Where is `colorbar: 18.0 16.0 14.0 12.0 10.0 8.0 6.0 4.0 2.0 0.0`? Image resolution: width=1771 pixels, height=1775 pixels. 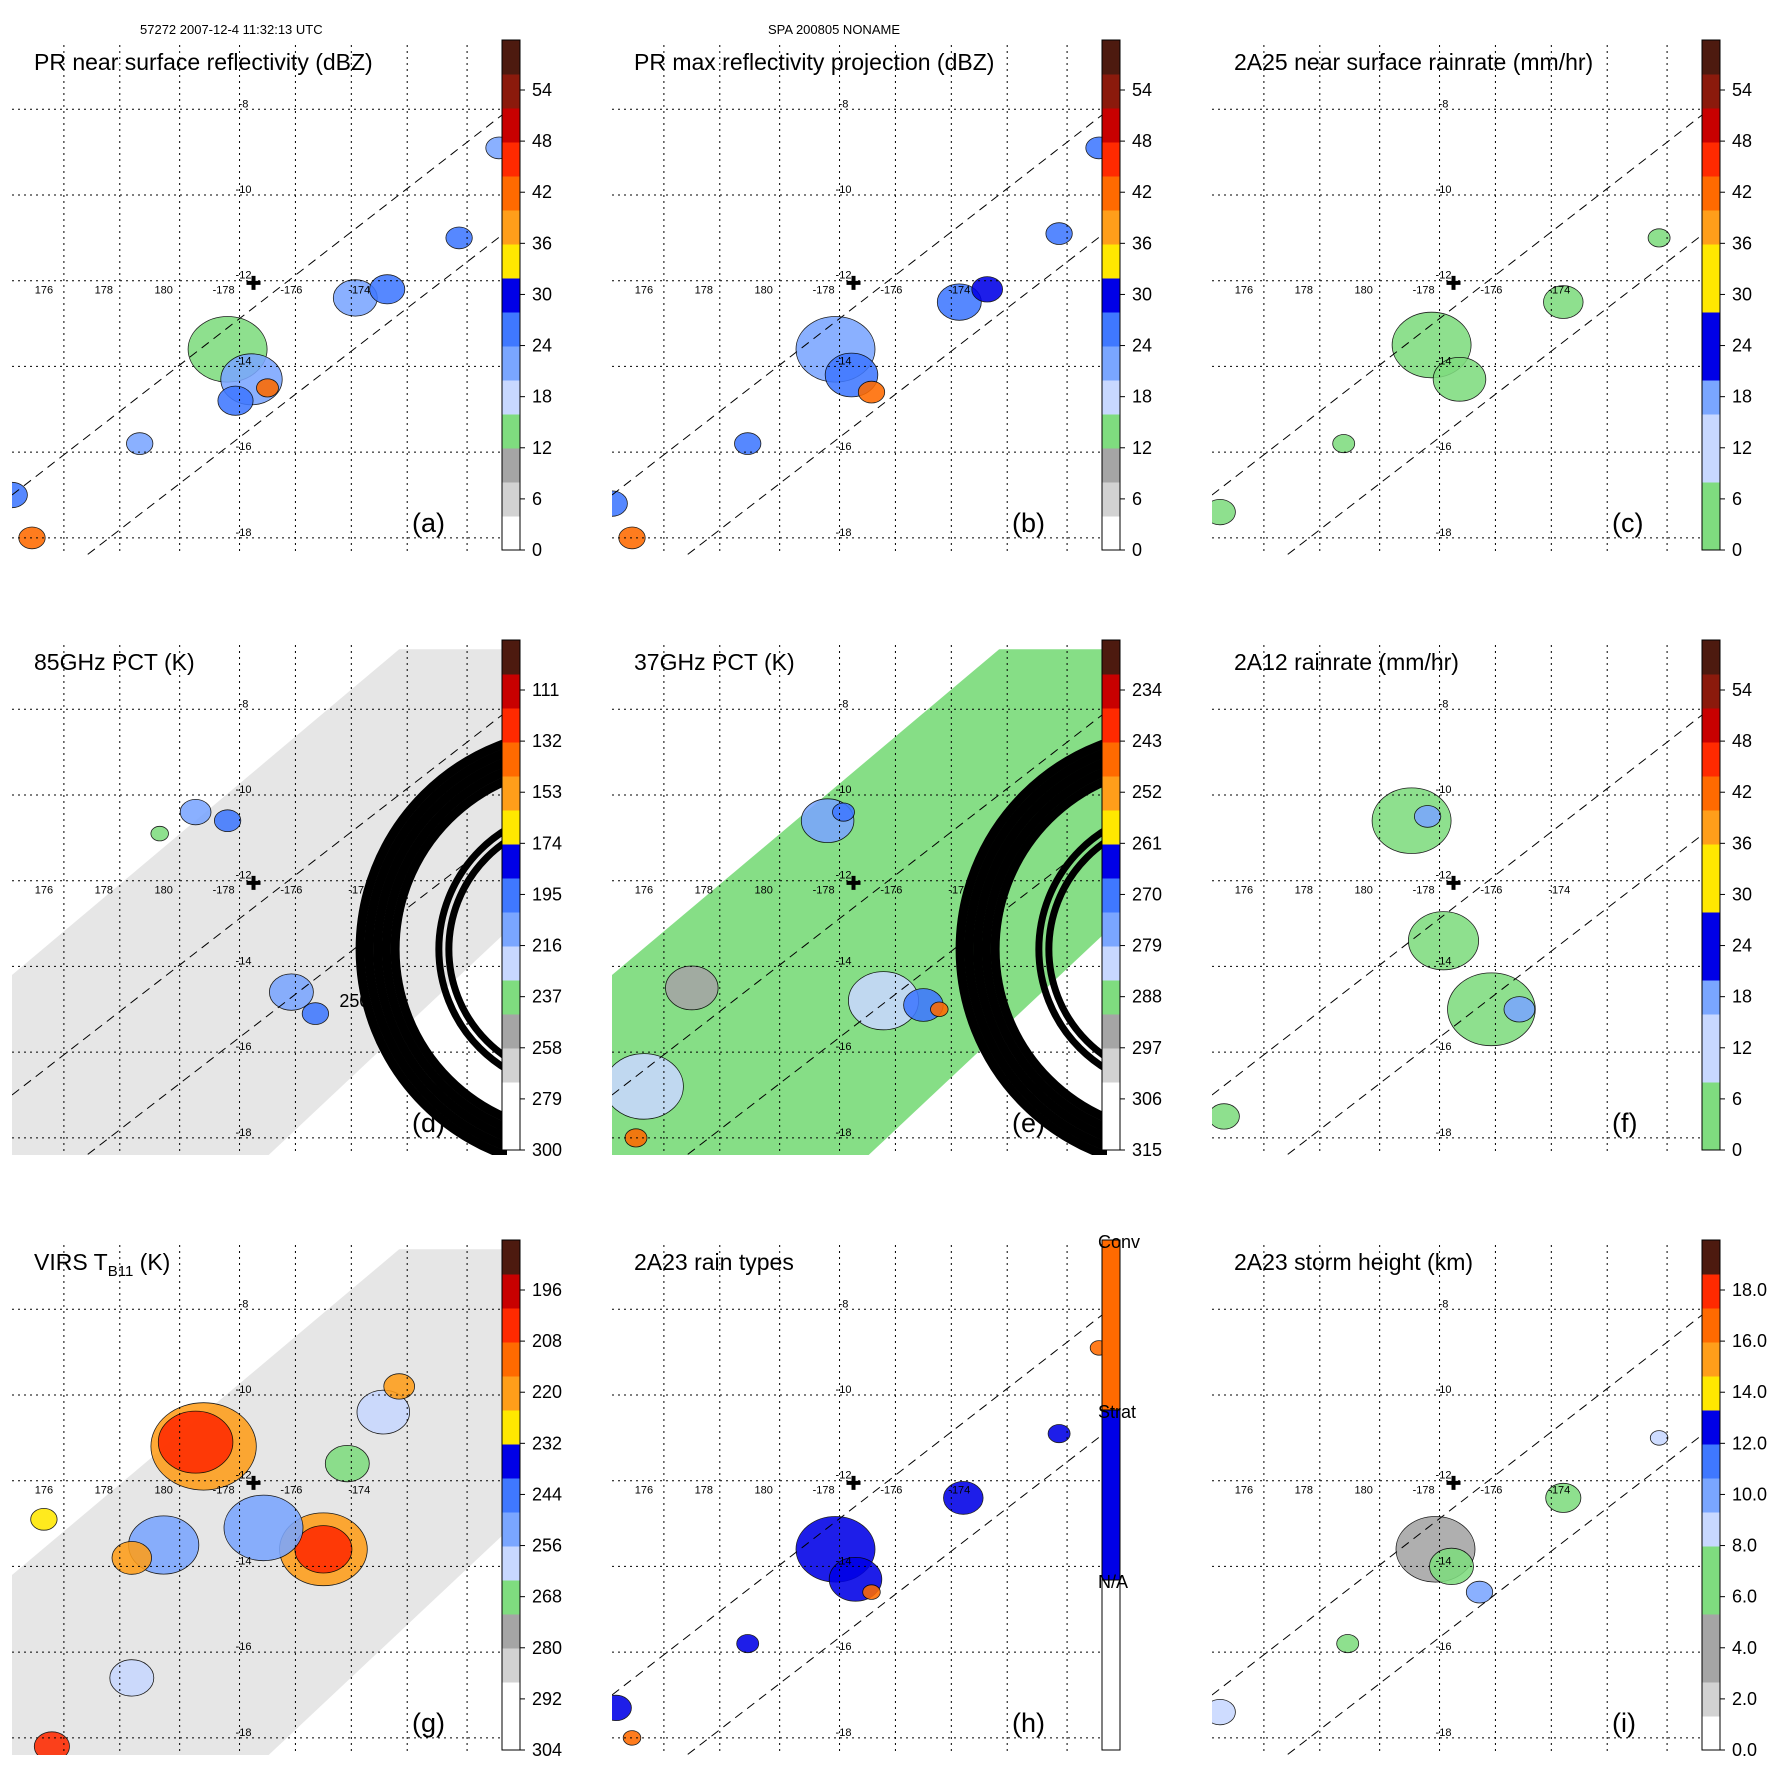 colorbar: 18.0 16.0 14.0 12.0 10.0 8.0 6.0 4.0 2.0 0.0 is located at coordinates (1734, 1499).